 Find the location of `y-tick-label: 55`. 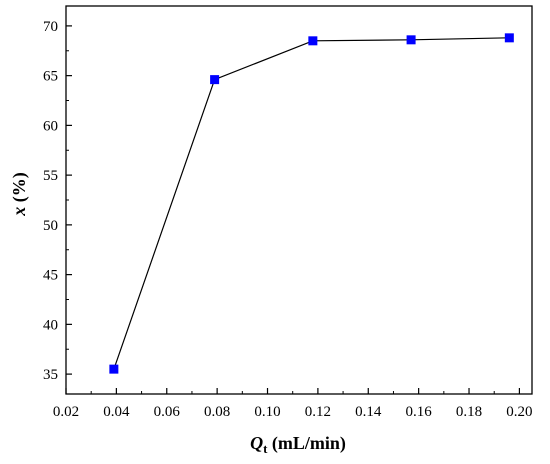

y-tick-label: 55 is located at coordinates (50, 176).